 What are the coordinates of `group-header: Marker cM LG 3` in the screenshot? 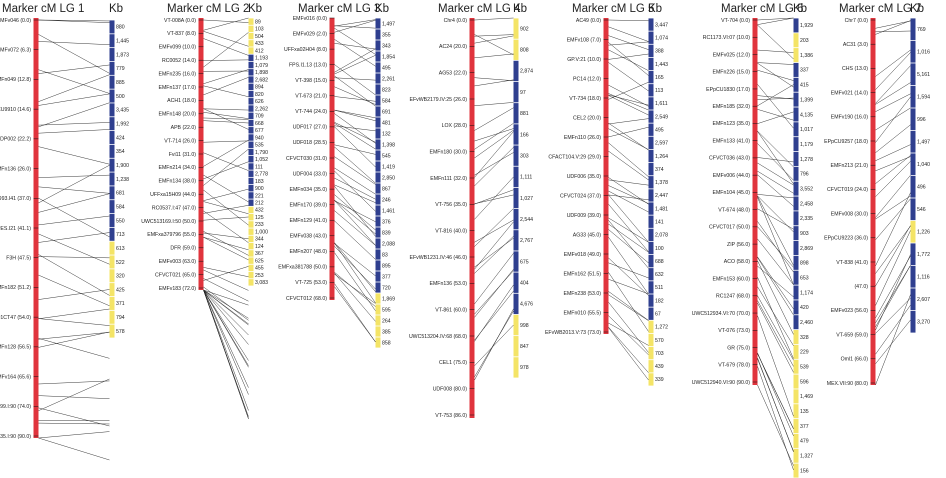 It's located at (339, 9).